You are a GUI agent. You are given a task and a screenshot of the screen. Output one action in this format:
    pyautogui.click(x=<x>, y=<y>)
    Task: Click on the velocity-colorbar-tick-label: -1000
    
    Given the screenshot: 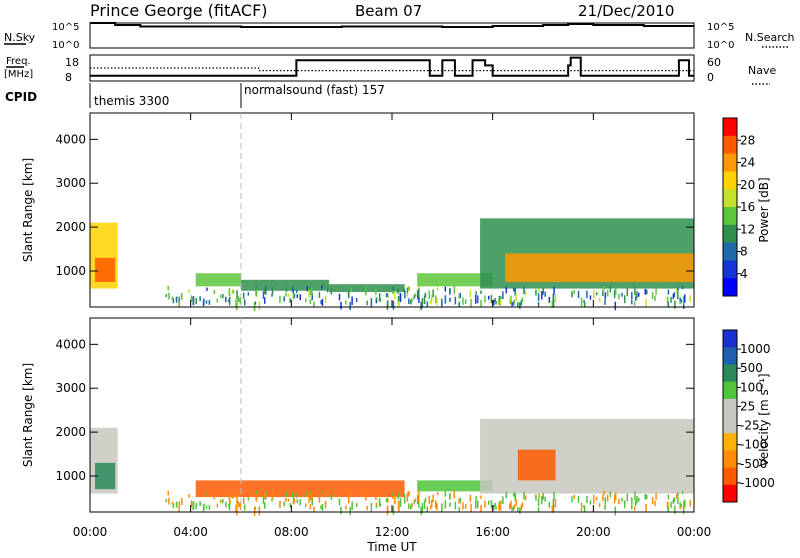 What is the action you would take?
    pyautogui.click(x=757, y=483)
    